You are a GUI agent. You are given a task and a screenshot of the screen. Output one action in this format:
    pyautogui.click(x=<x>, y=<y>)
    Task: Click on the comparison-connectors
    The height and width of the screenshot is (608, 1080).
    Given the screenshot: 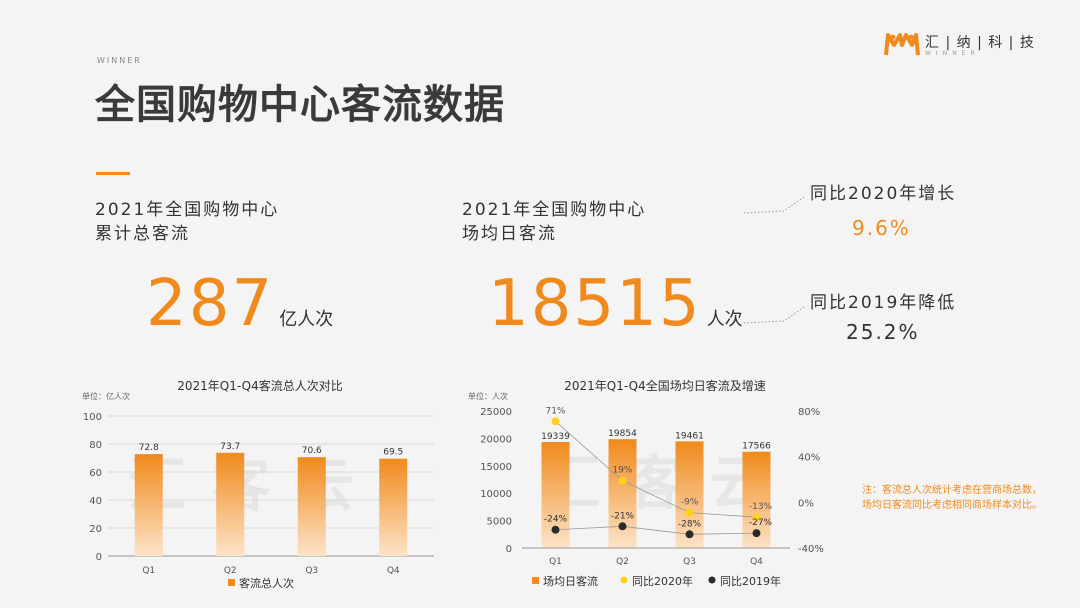 What is the action you would take?
    pyautogui.click(x=774, y=260)
    